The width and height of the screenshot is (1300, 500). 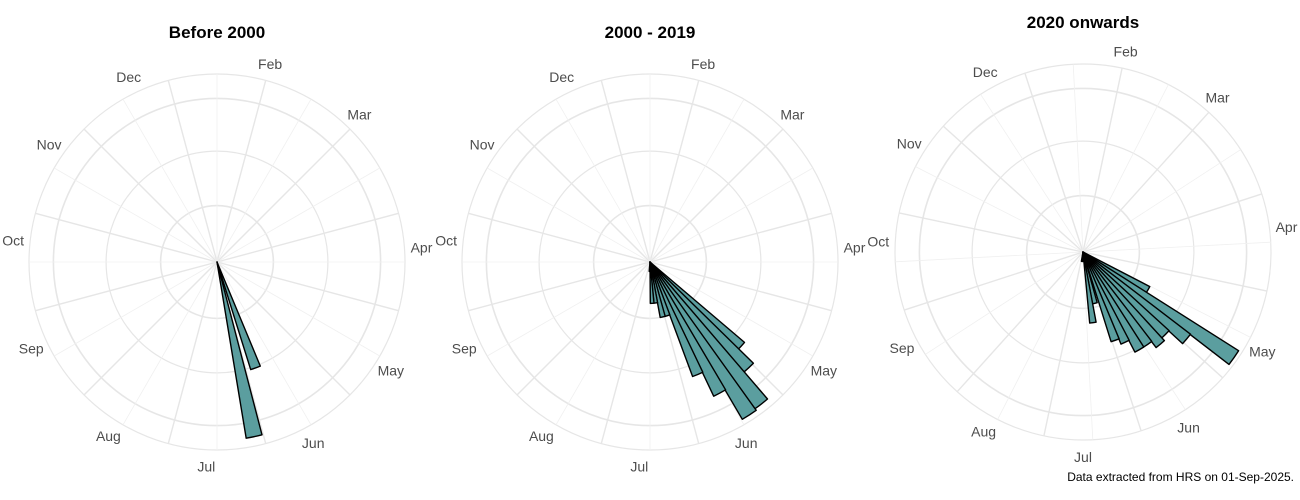 I want to click on chart-title: Before 2000, so click(x=217, y=32).